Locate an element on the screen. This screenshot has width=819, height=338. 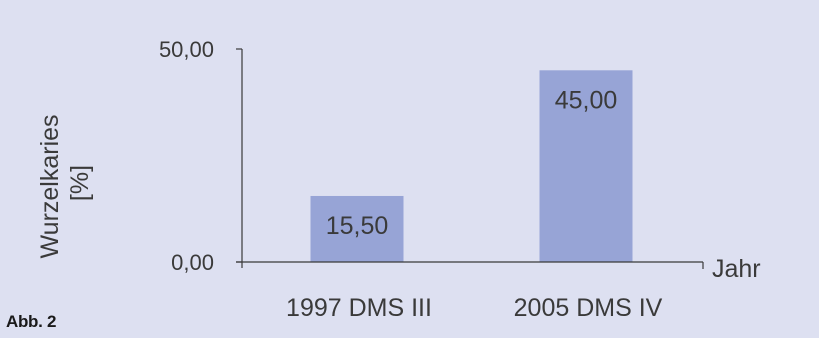
y-ticks-layer: 0,00 50,00 is located at coordinates (200, 156).